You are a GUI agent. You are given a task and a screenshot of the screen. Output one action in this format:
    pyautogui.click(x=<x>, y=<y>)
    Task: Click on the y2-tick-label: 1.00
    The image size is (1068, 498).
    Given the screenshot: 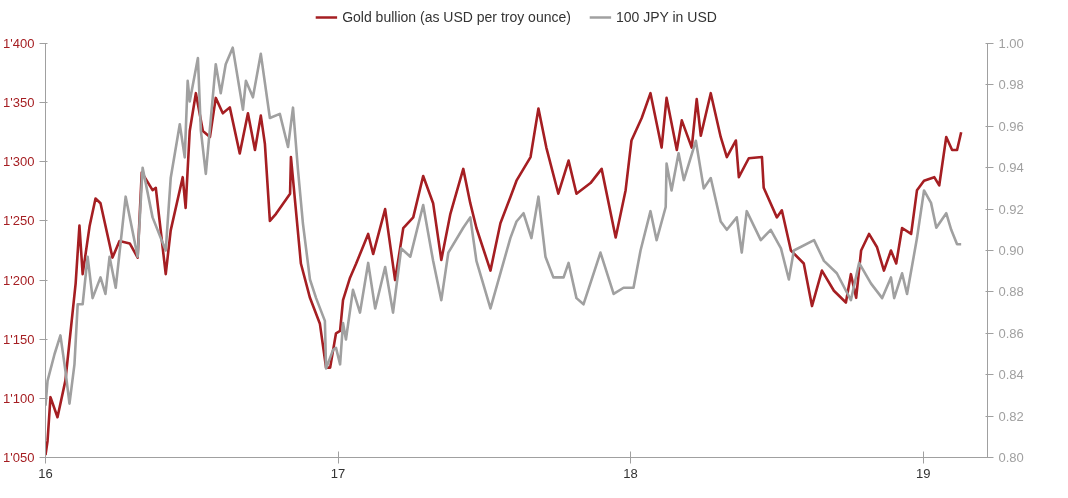 What is the action you would take?
    pyautogui.click(x=1011, y=43)
    